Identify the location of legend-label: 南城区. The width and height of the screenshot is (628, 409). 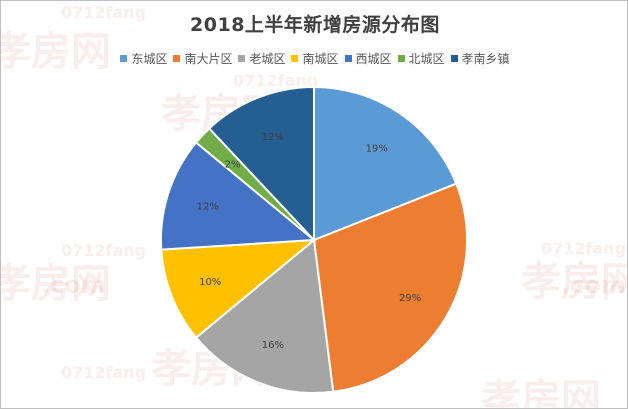
(320, 59).